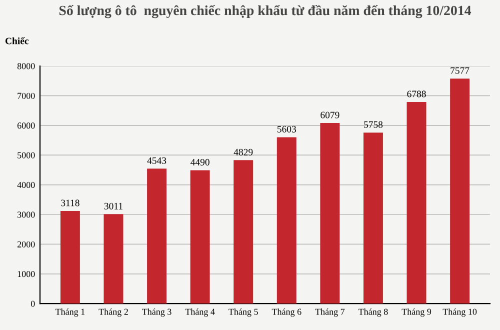  What do you see at coordinates (330, 115) in the screenshot?
I see `data-label: 6079` at bounding box center [330, 115].